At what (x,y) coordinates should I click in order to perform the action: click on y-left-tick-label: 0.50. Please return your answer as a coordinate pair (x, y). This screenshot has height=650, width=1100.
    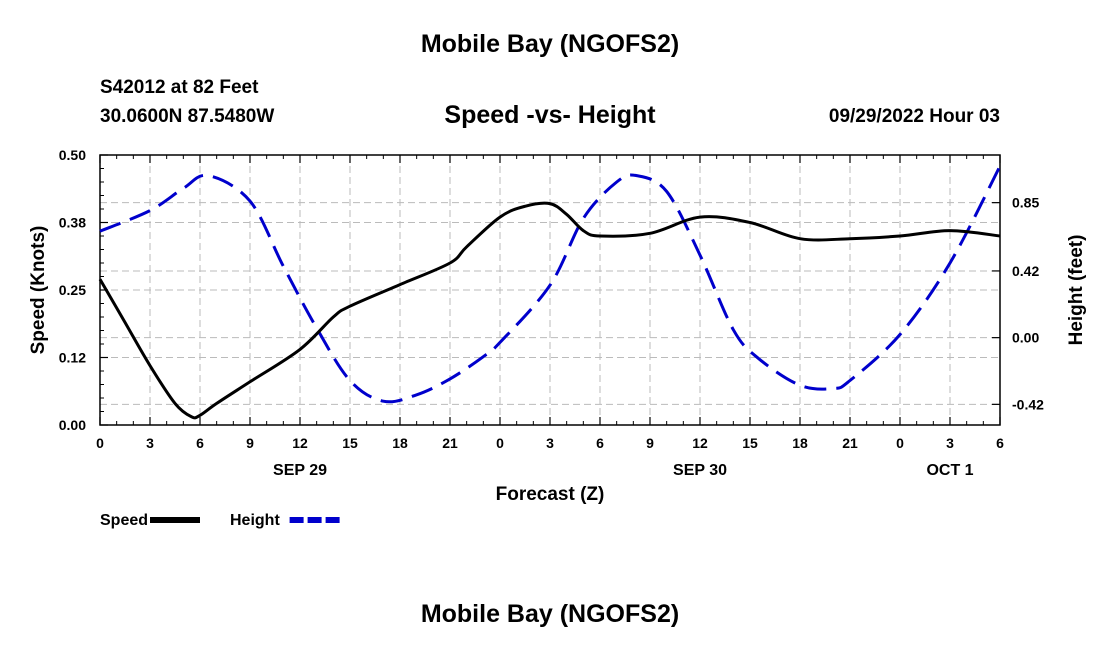
    Looking at the image, I should click on (72, 155).